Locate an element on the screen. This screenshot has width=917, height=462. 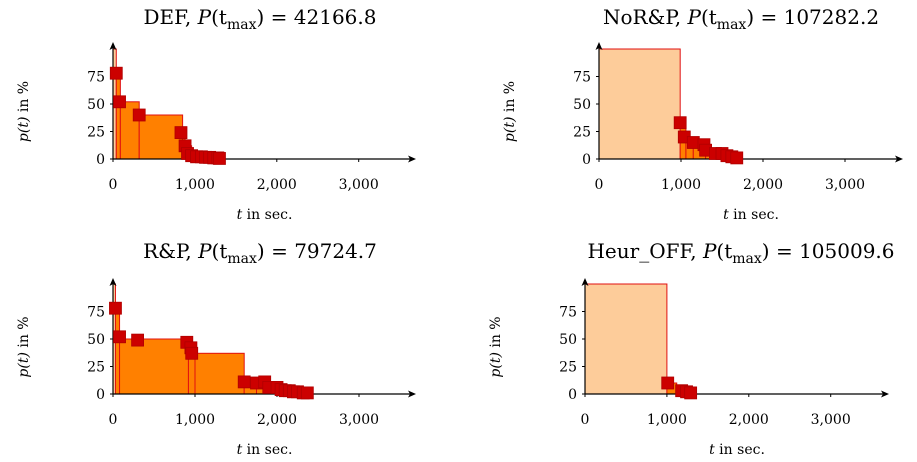
chart-title: R&P, P(tmax) = 79724.7 is located at coordinates (260, 253).